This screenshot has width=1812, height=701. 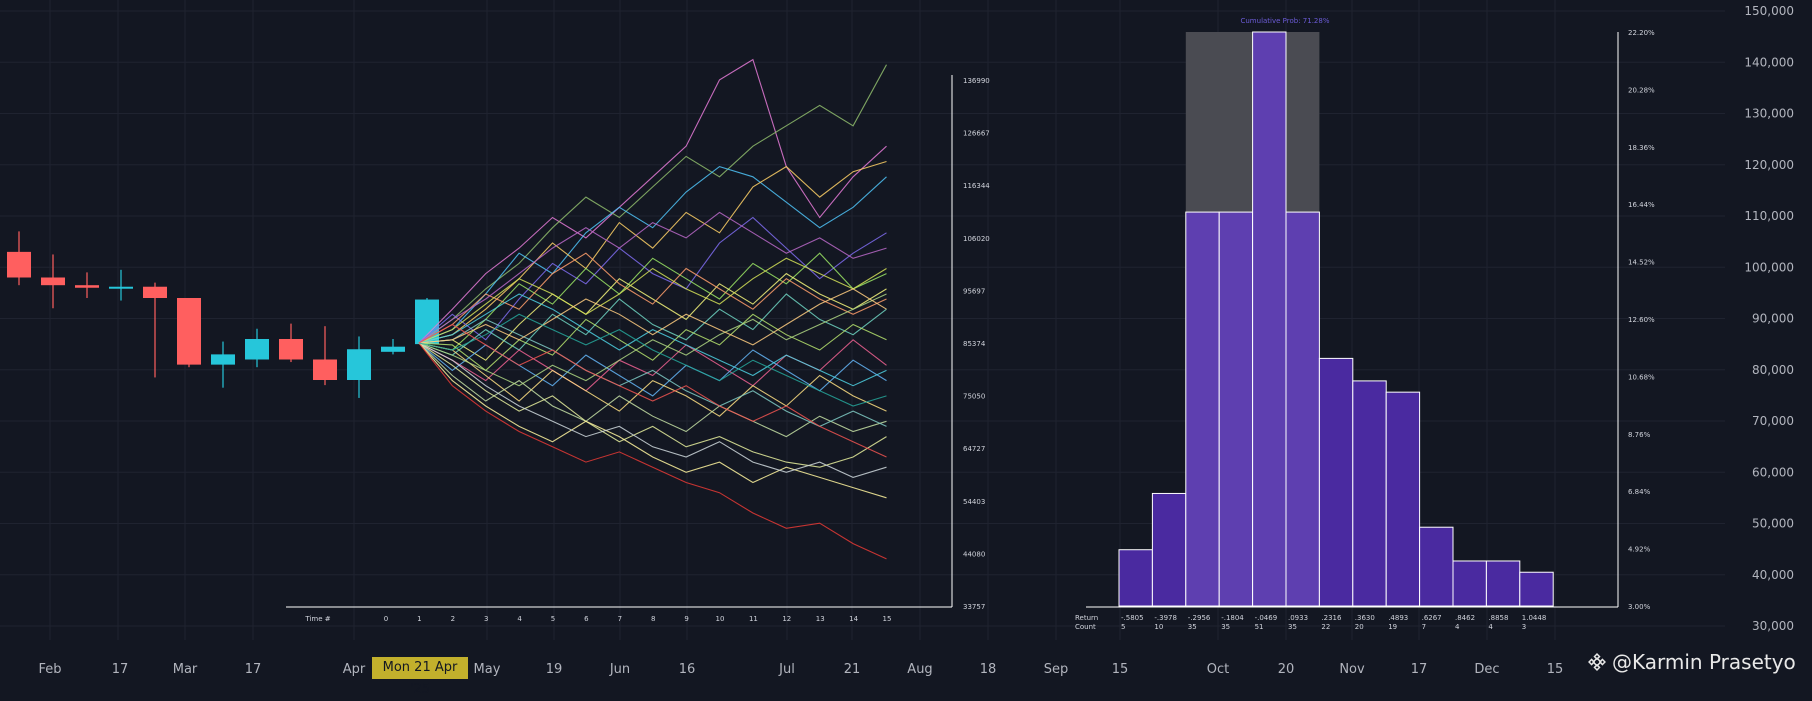 I want to click on time-tick-label: 16, so click(x=687, y=669).